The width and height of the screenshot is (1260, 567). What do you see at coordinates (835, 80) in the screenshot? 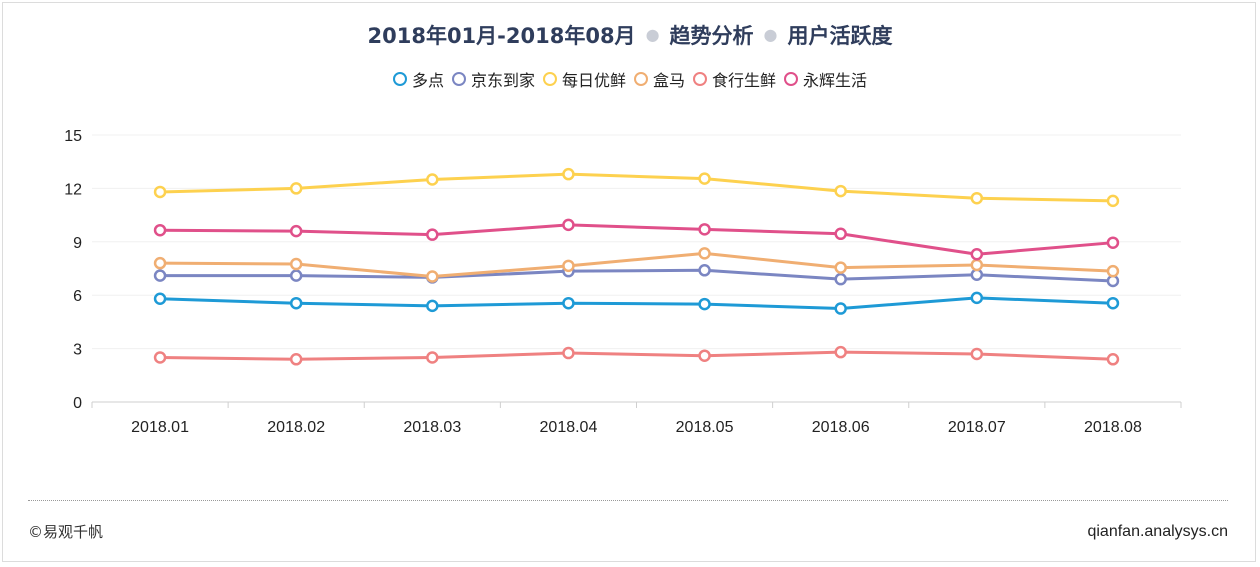
I see `legend-label: 永辉生活` at bounding box center [835, 80].